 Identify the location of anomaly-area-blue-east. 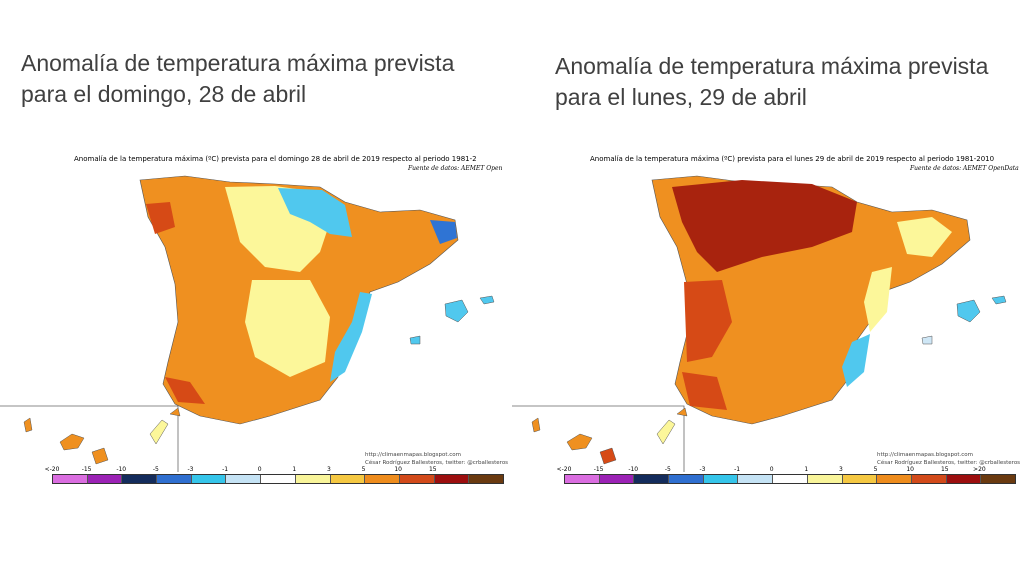
(351, 337).